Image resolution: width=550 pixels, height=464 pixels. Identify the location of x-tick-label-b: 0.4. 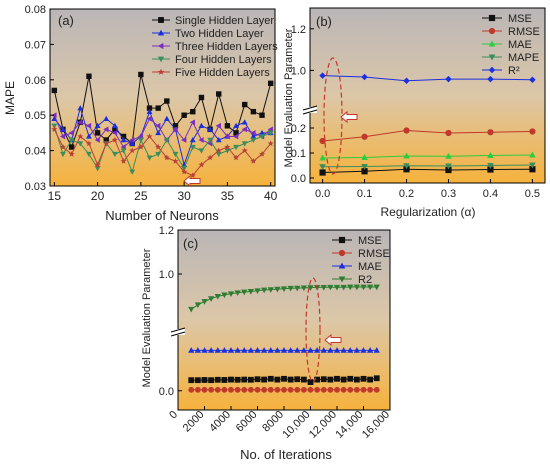
(490, 194).